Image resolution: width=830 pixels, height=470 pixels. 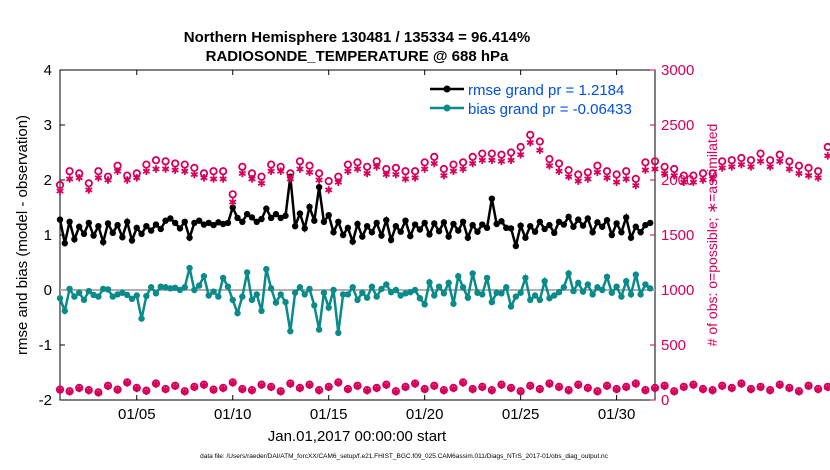 I want to click on x-tick-label: 01/30, so click(x=617, y=414).